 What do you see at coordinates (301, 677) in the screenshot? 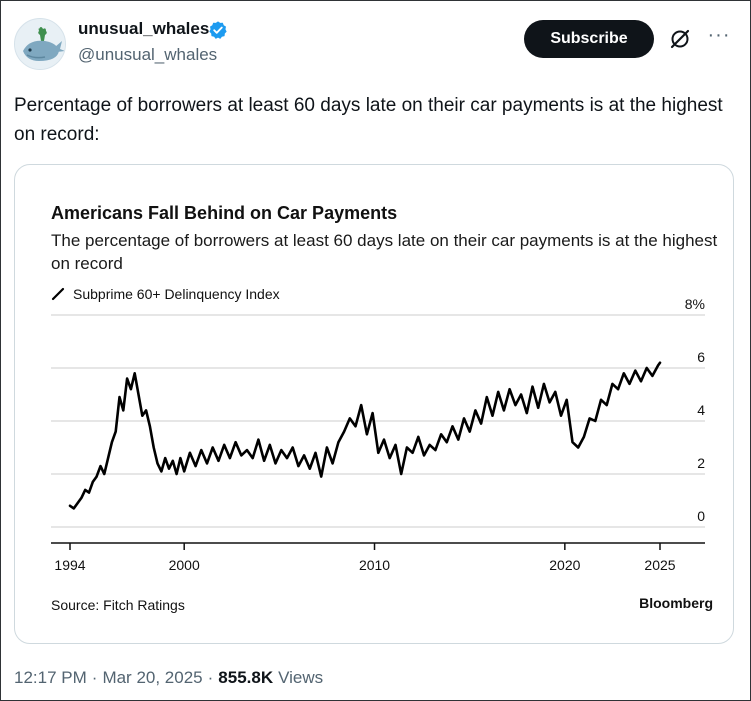
I see `views-label: Views` at bounding box center [301, 677].